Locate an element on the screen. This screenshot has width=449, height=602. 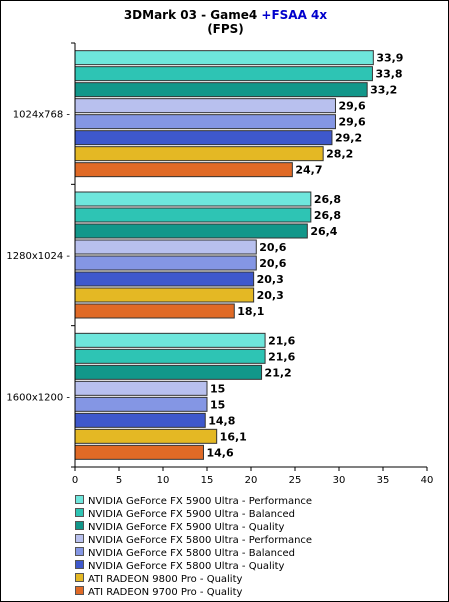
data-label: 16,1 is located at coordinates (233, 436).